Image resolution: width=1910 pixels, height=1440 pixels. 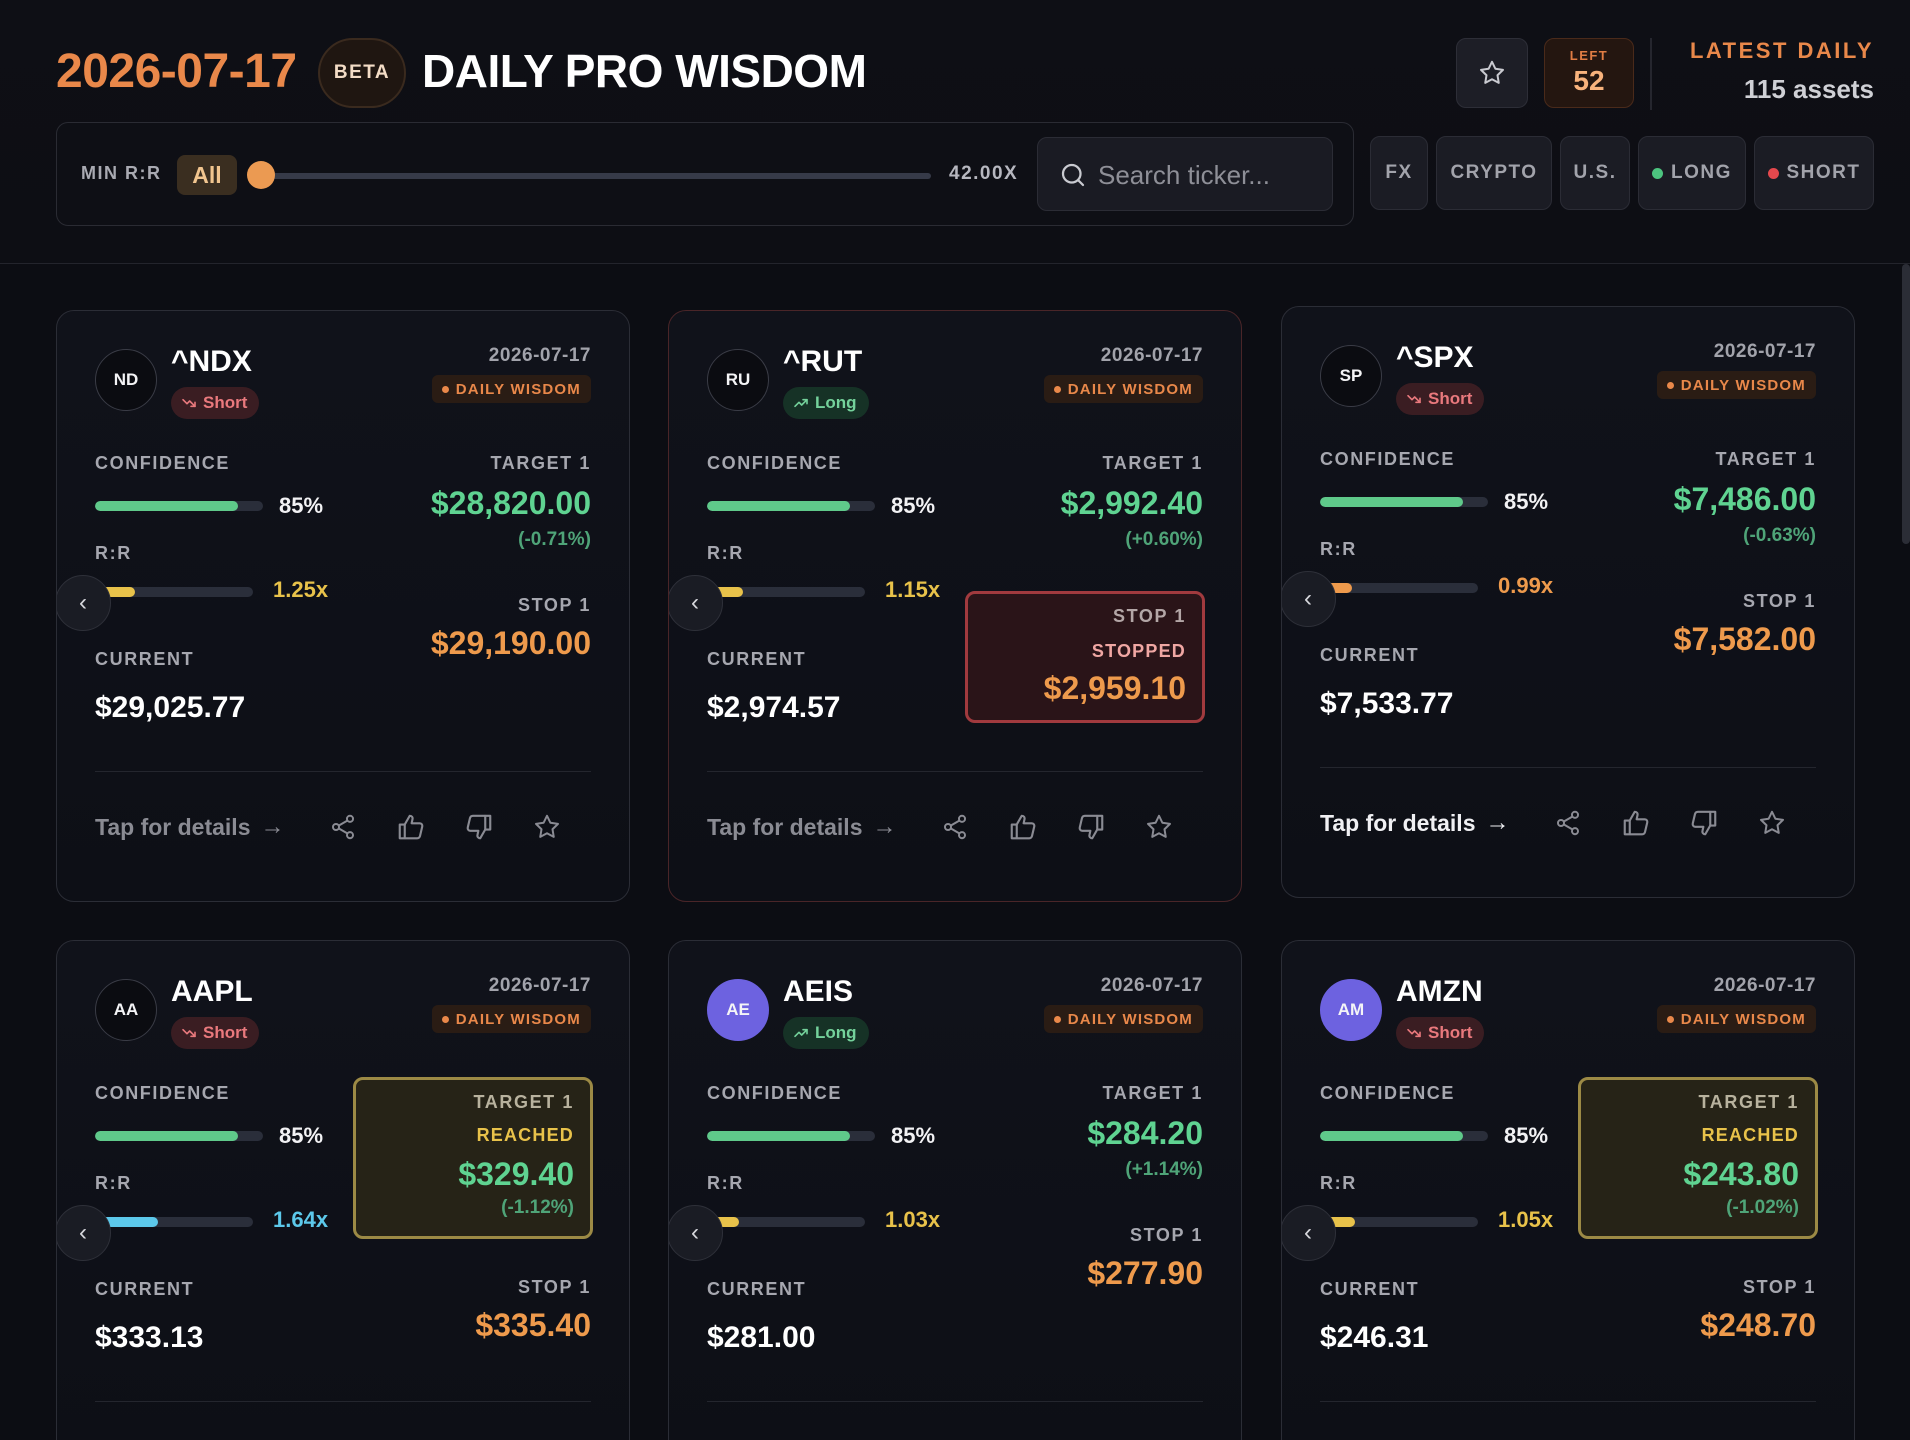 I want to click on stop-price: $2,959.10, so click(x=1114, y=688).